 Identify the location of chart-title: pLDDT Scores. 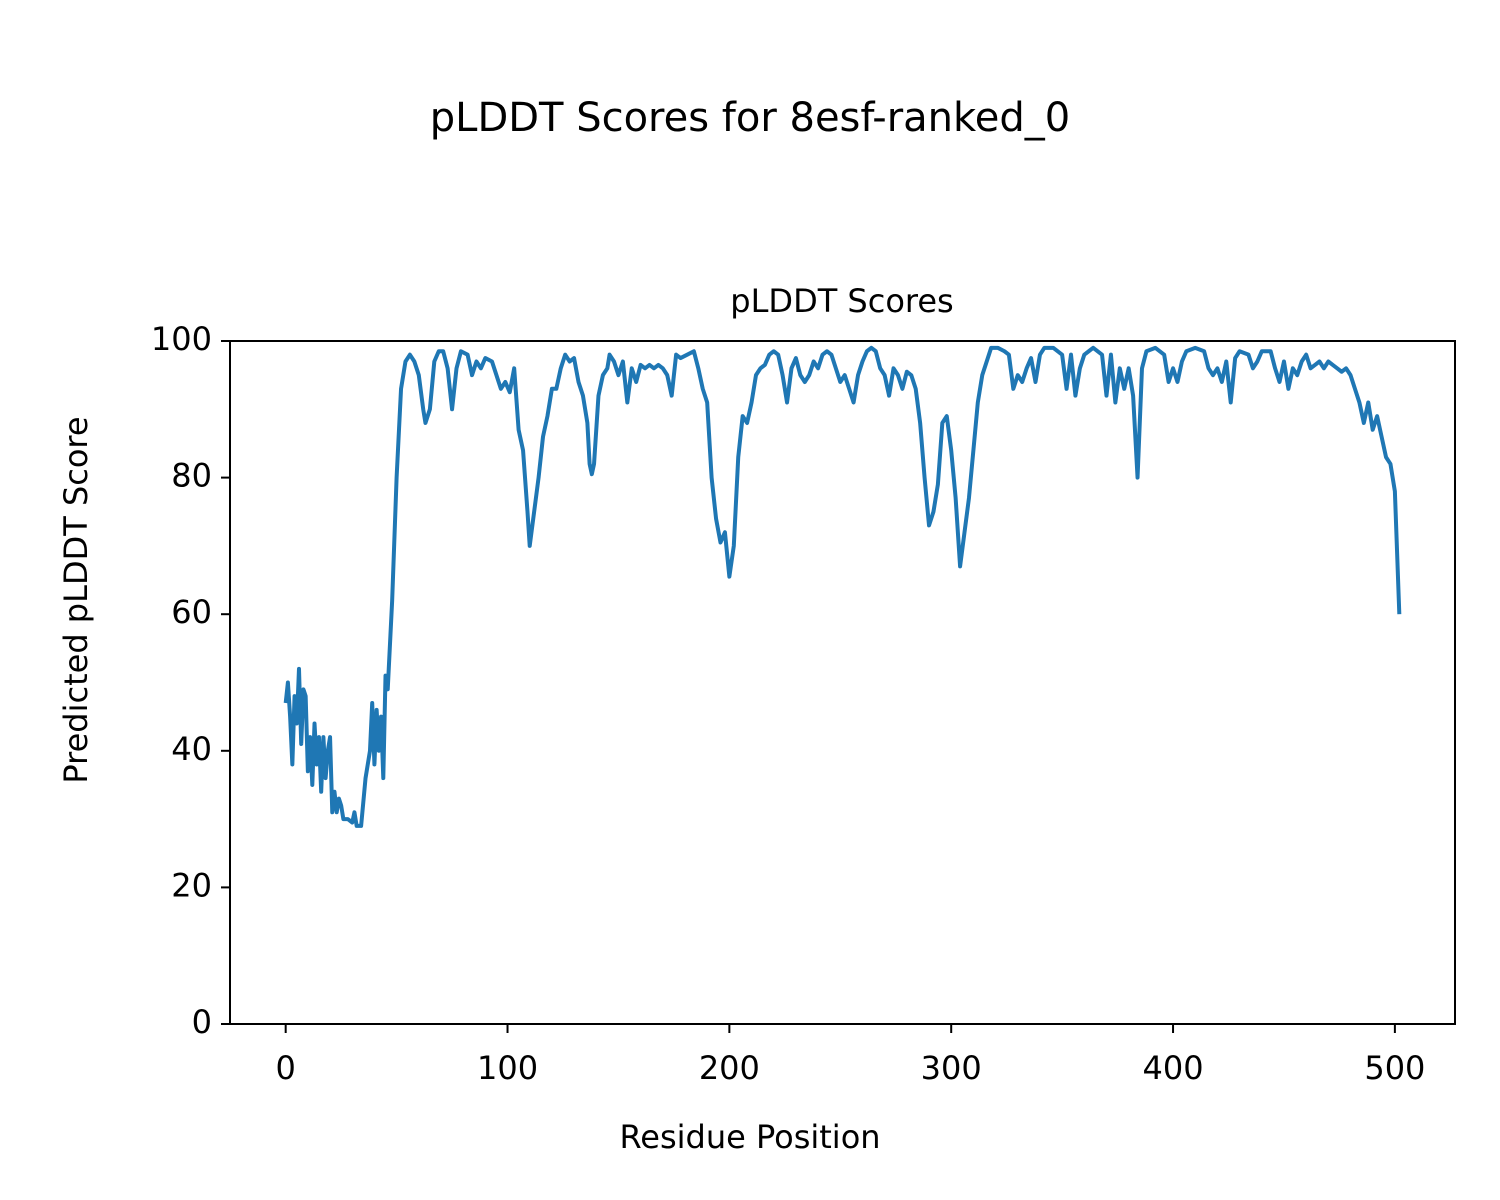
(841, 301).